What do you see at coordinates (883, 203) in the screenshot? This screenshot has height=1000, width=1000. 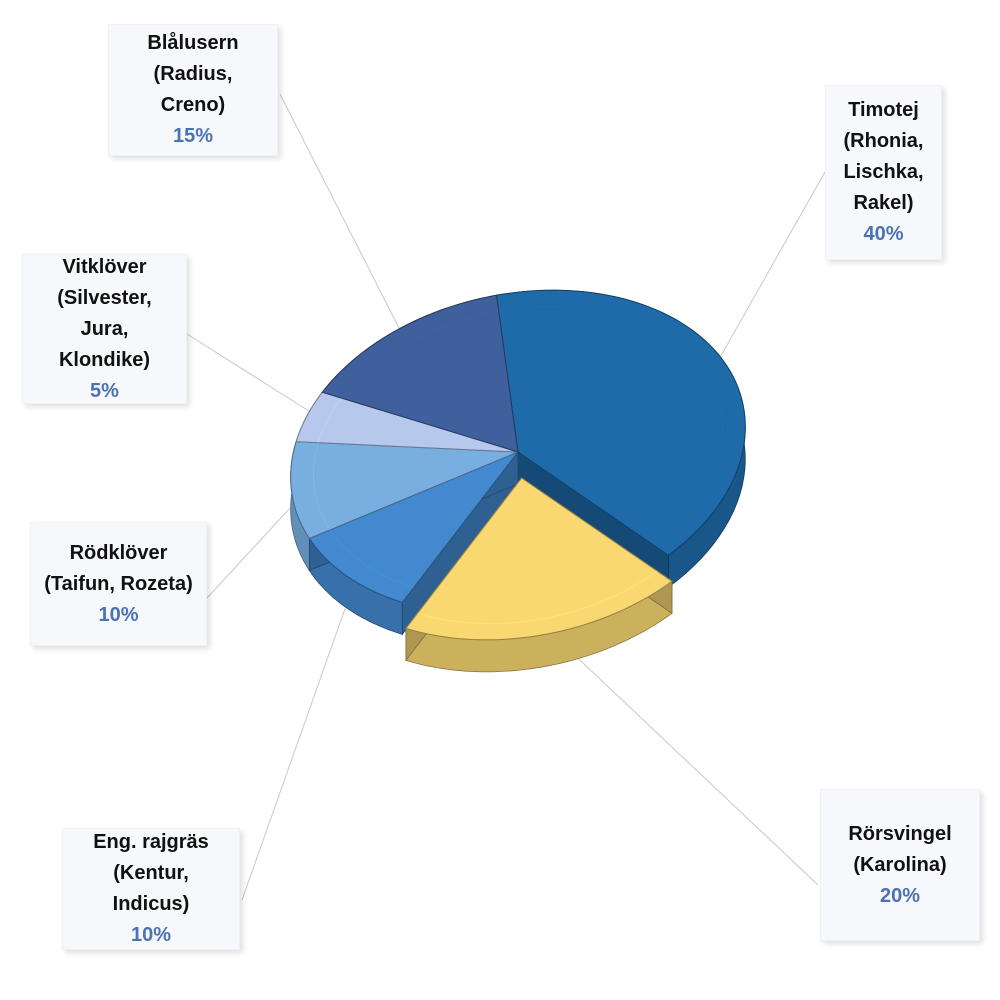 I see `data-label-name: Rakel)` at bounding box center [883, 203].